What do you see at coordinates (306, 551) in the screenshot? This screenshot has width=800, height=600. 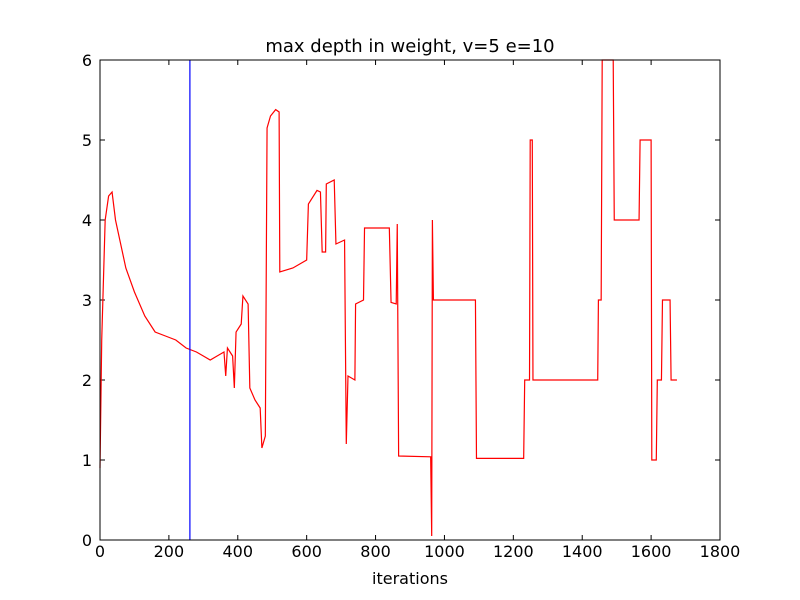 I see `x-tick-label: 600` at bounding box center [306, 551].